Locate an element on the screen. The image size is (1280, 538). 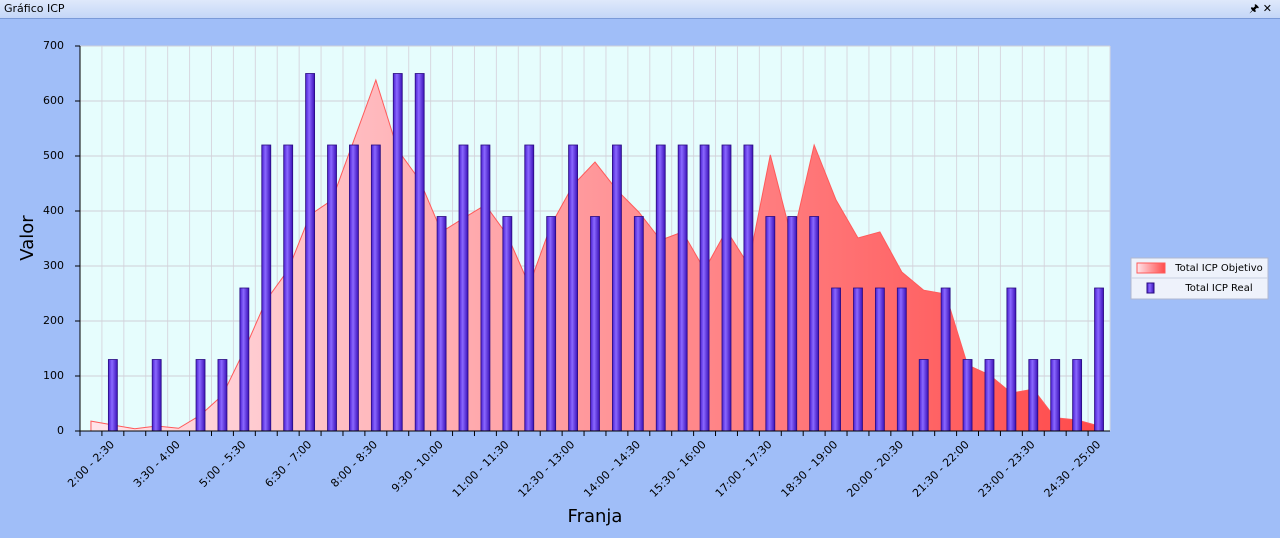
x-tick-label: 2:00 - 2:30 is located at coordinates (91, 464).